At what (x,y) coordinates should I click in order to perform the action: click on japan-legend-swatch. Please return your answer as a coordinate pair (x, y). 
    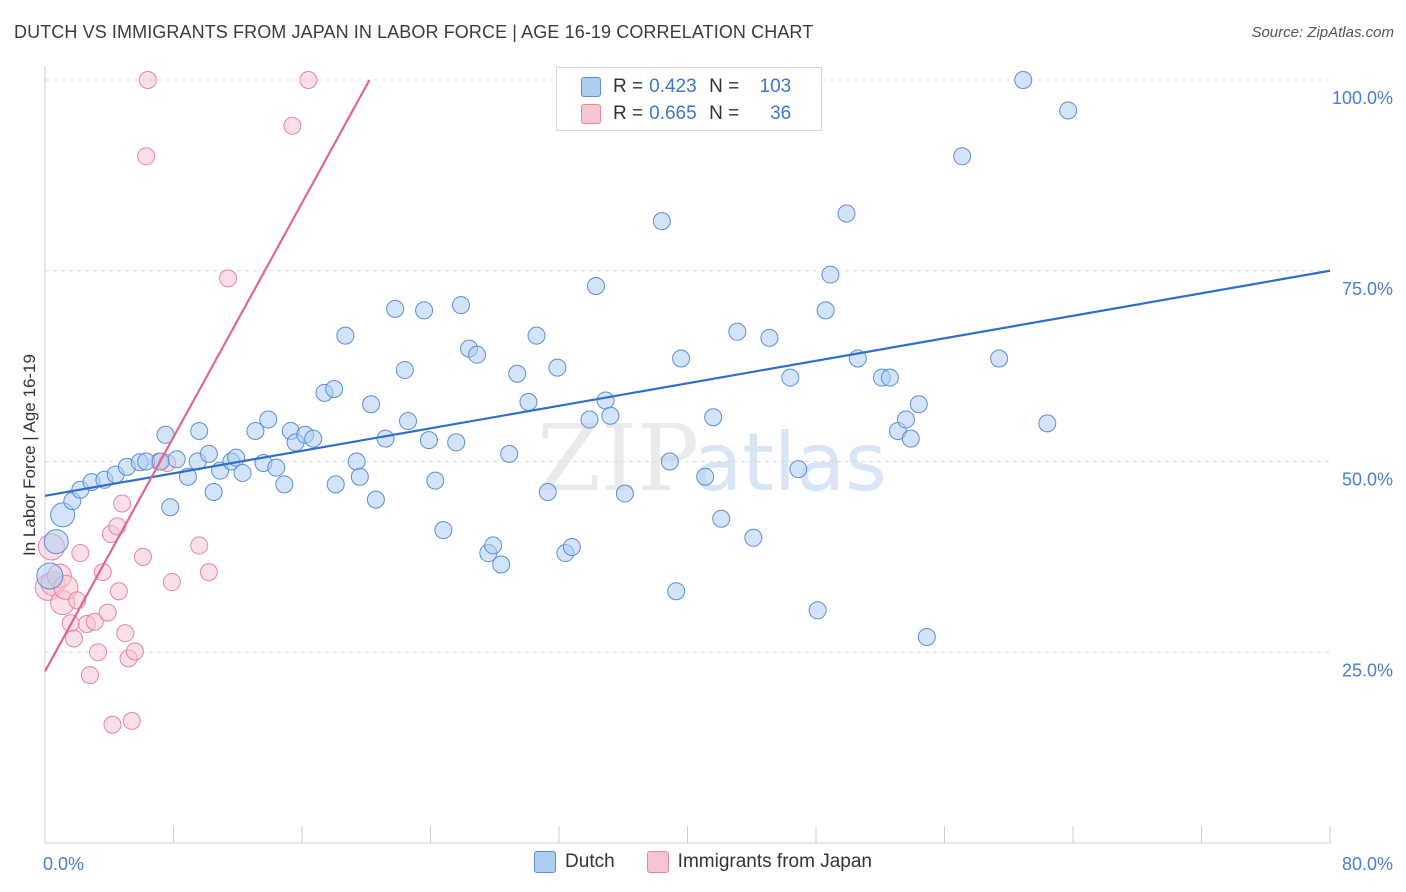
    Looking at the image, I should click on (657, 862).